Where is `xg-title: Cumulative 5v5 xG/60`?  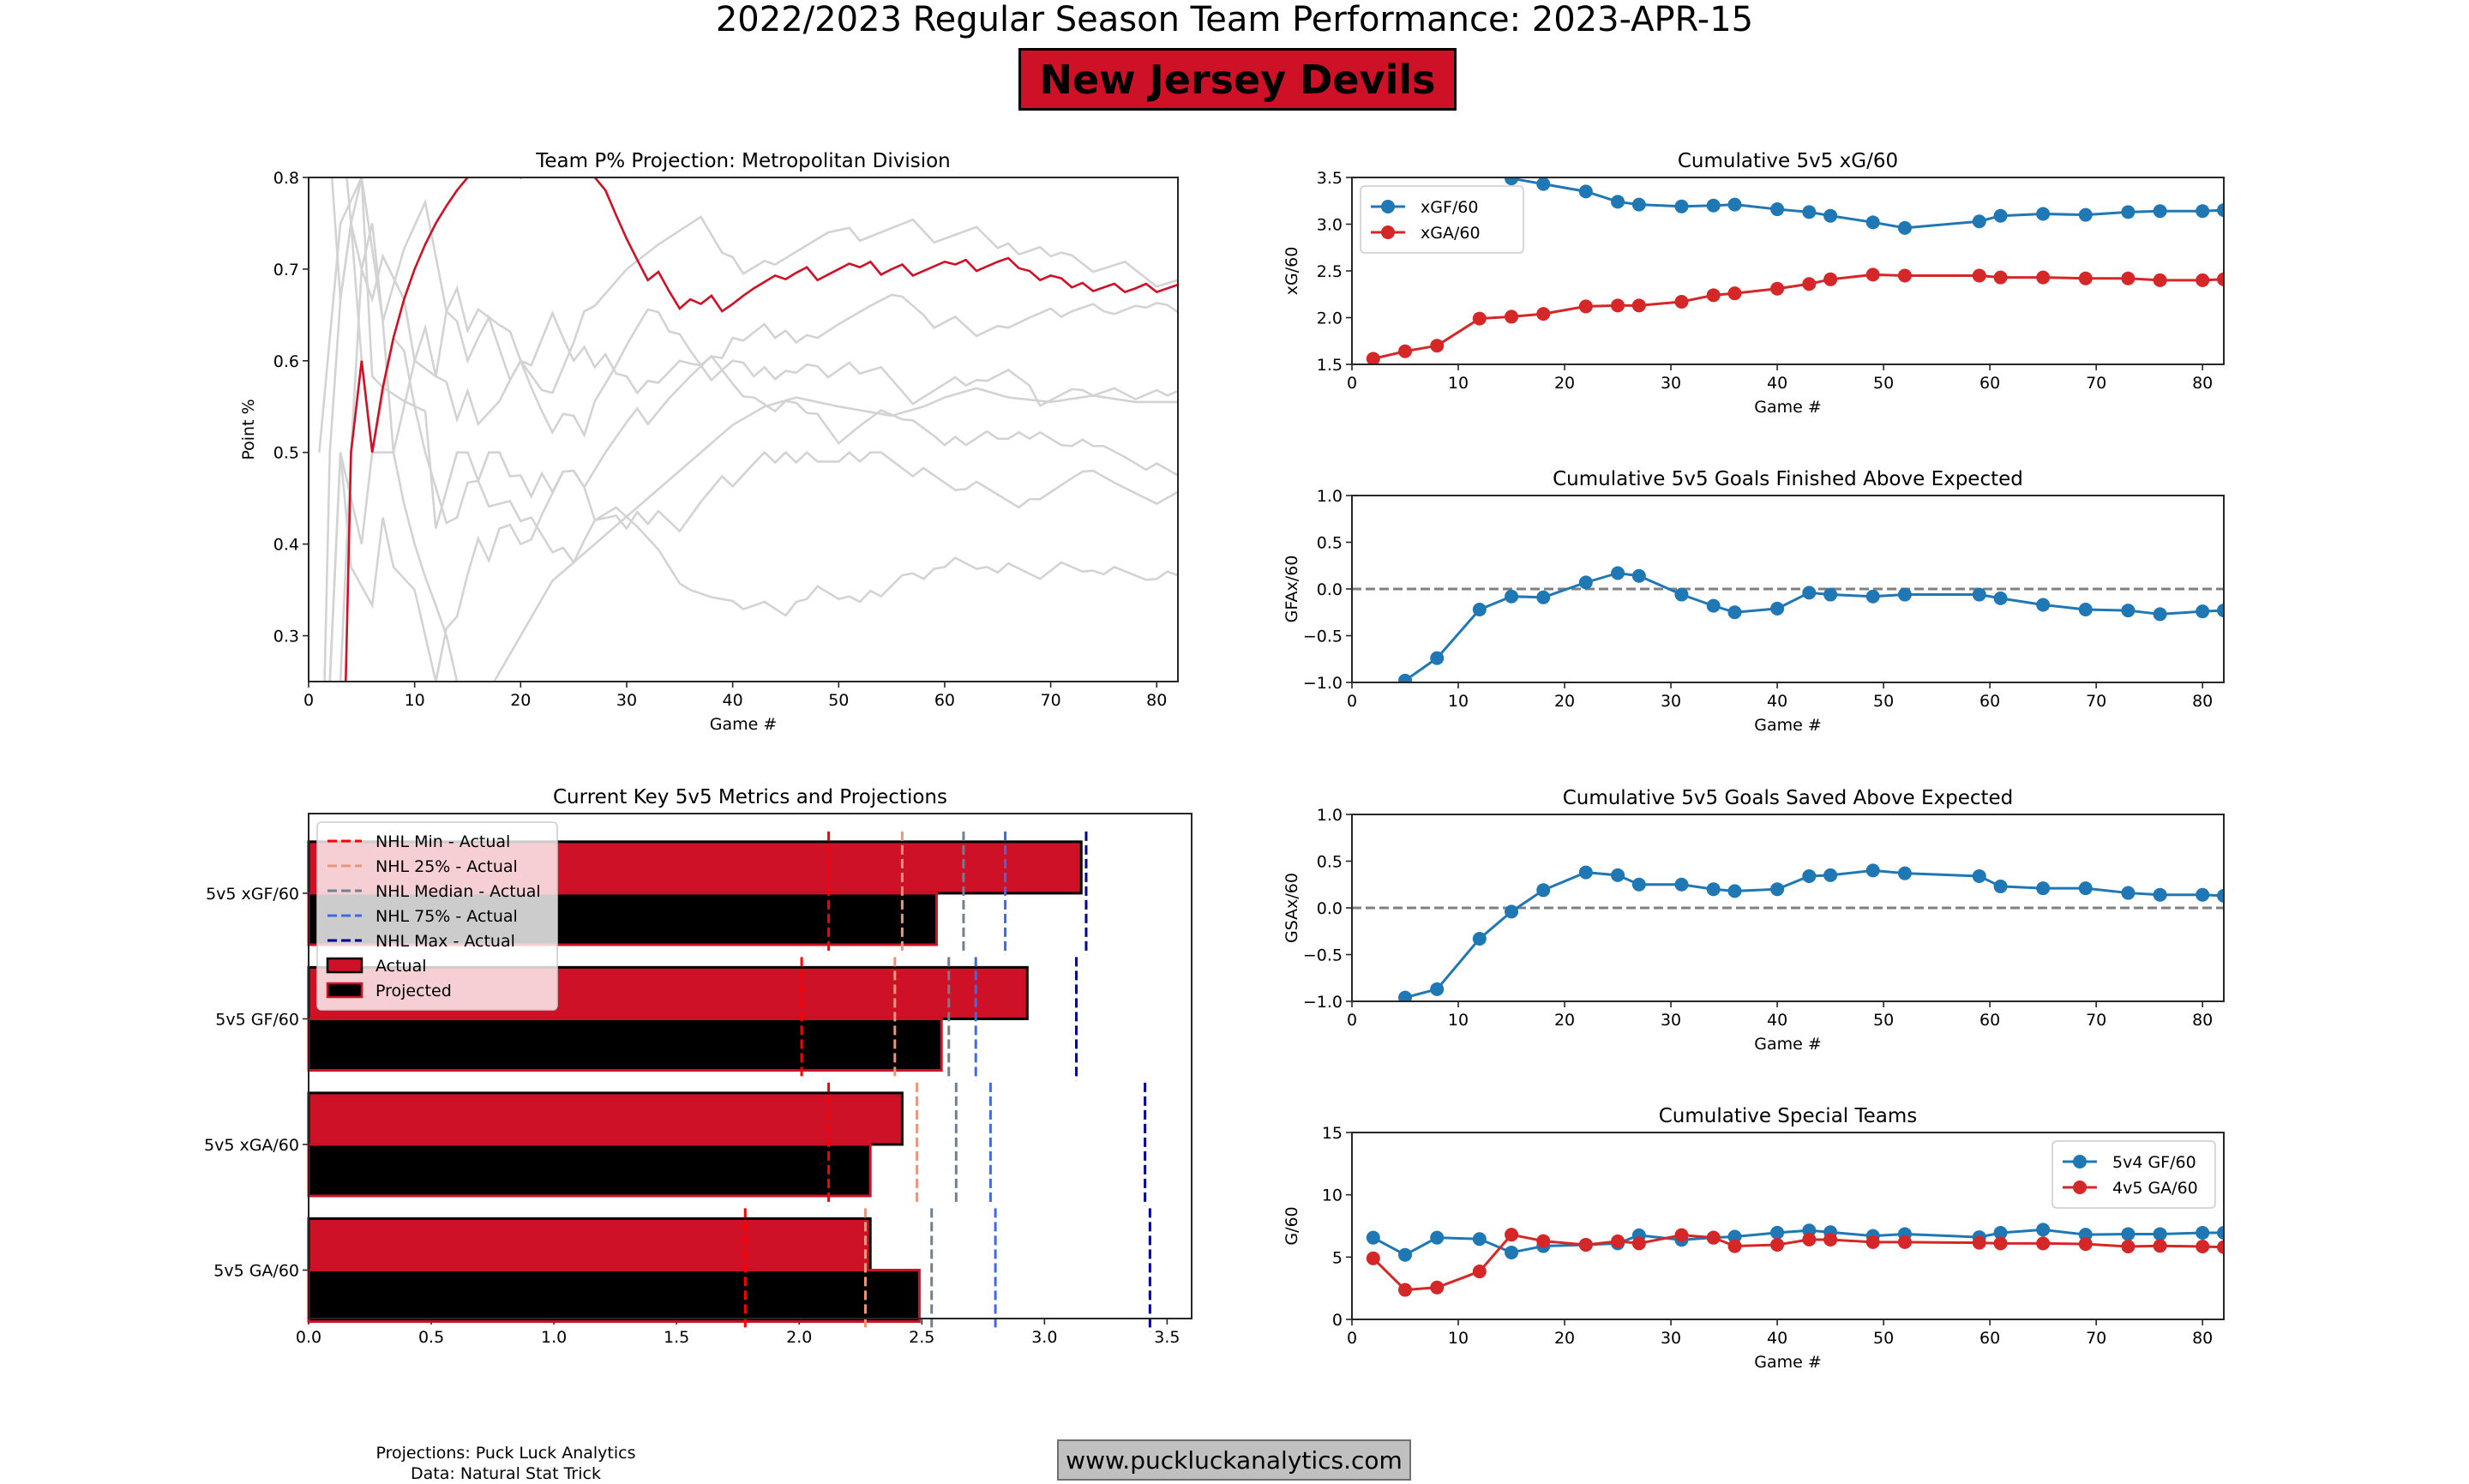 xg-title: Cumulative 5v5 xG/60 is located at coordinates (1788, 161).